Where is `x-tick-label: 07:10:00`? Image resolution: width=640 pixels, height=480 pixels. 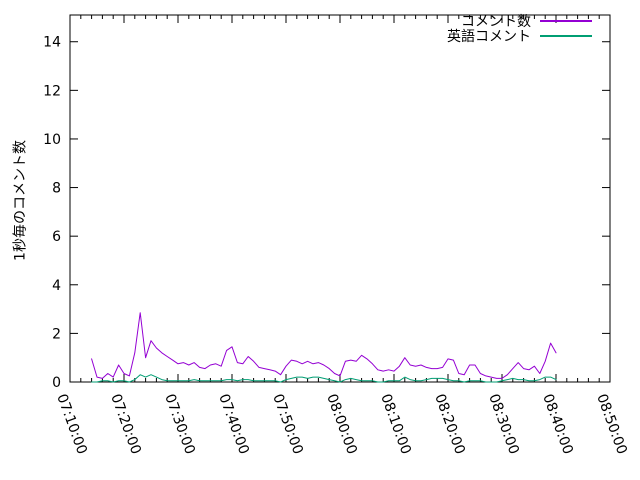
x-tick-label: 07:10:00 is located at coordinates (71, 424).